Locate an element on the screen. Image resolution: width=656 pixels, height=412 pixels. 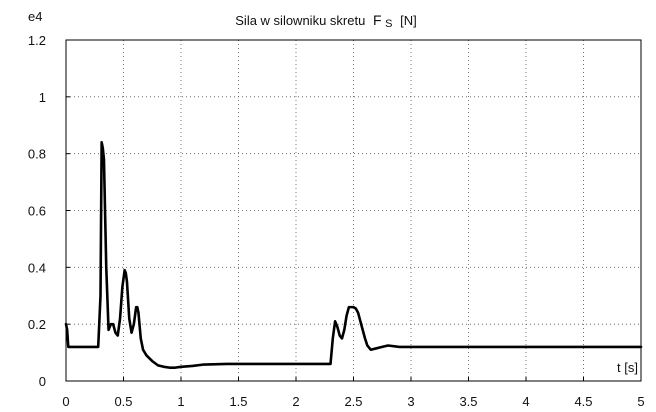
y-tick-label: 0 is located at coordinates (42, 381).